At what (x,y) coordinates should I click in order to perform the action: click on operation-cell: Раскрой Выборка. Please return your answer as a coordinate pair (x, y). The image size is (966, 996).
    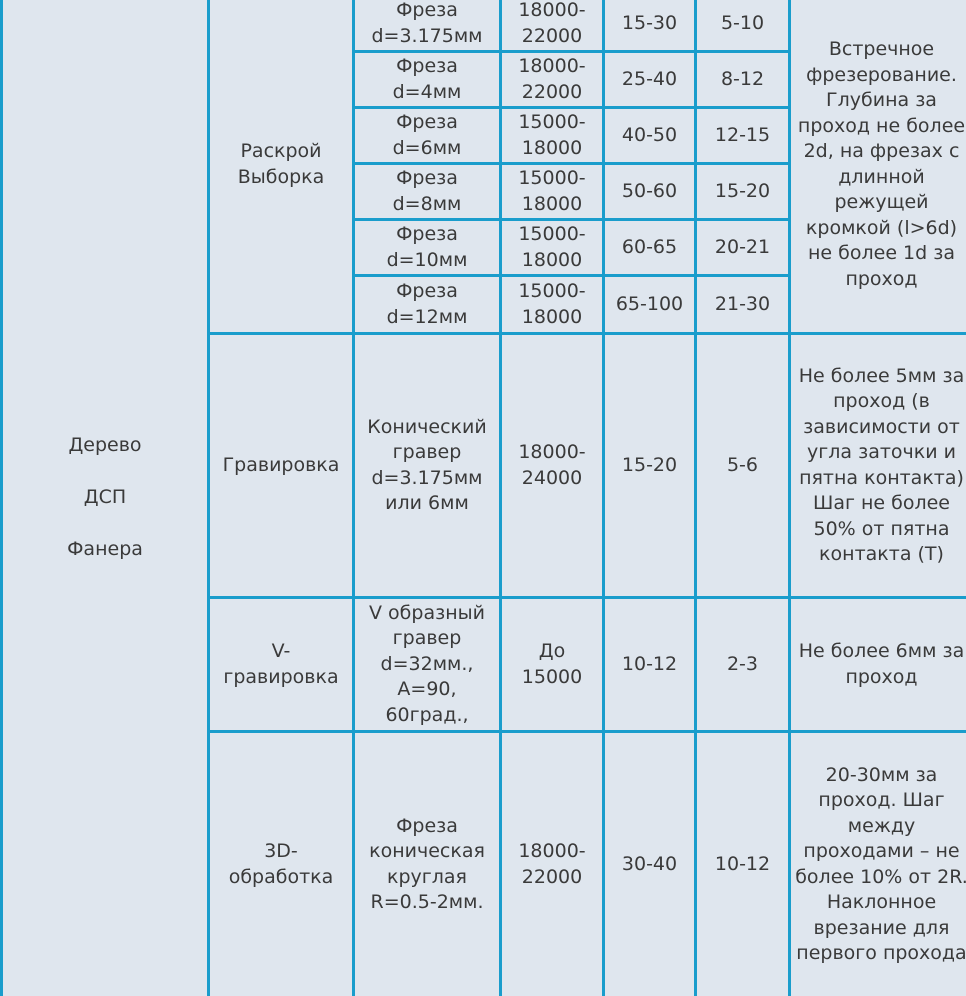
    Looking at the image, I should click on (281, 167).